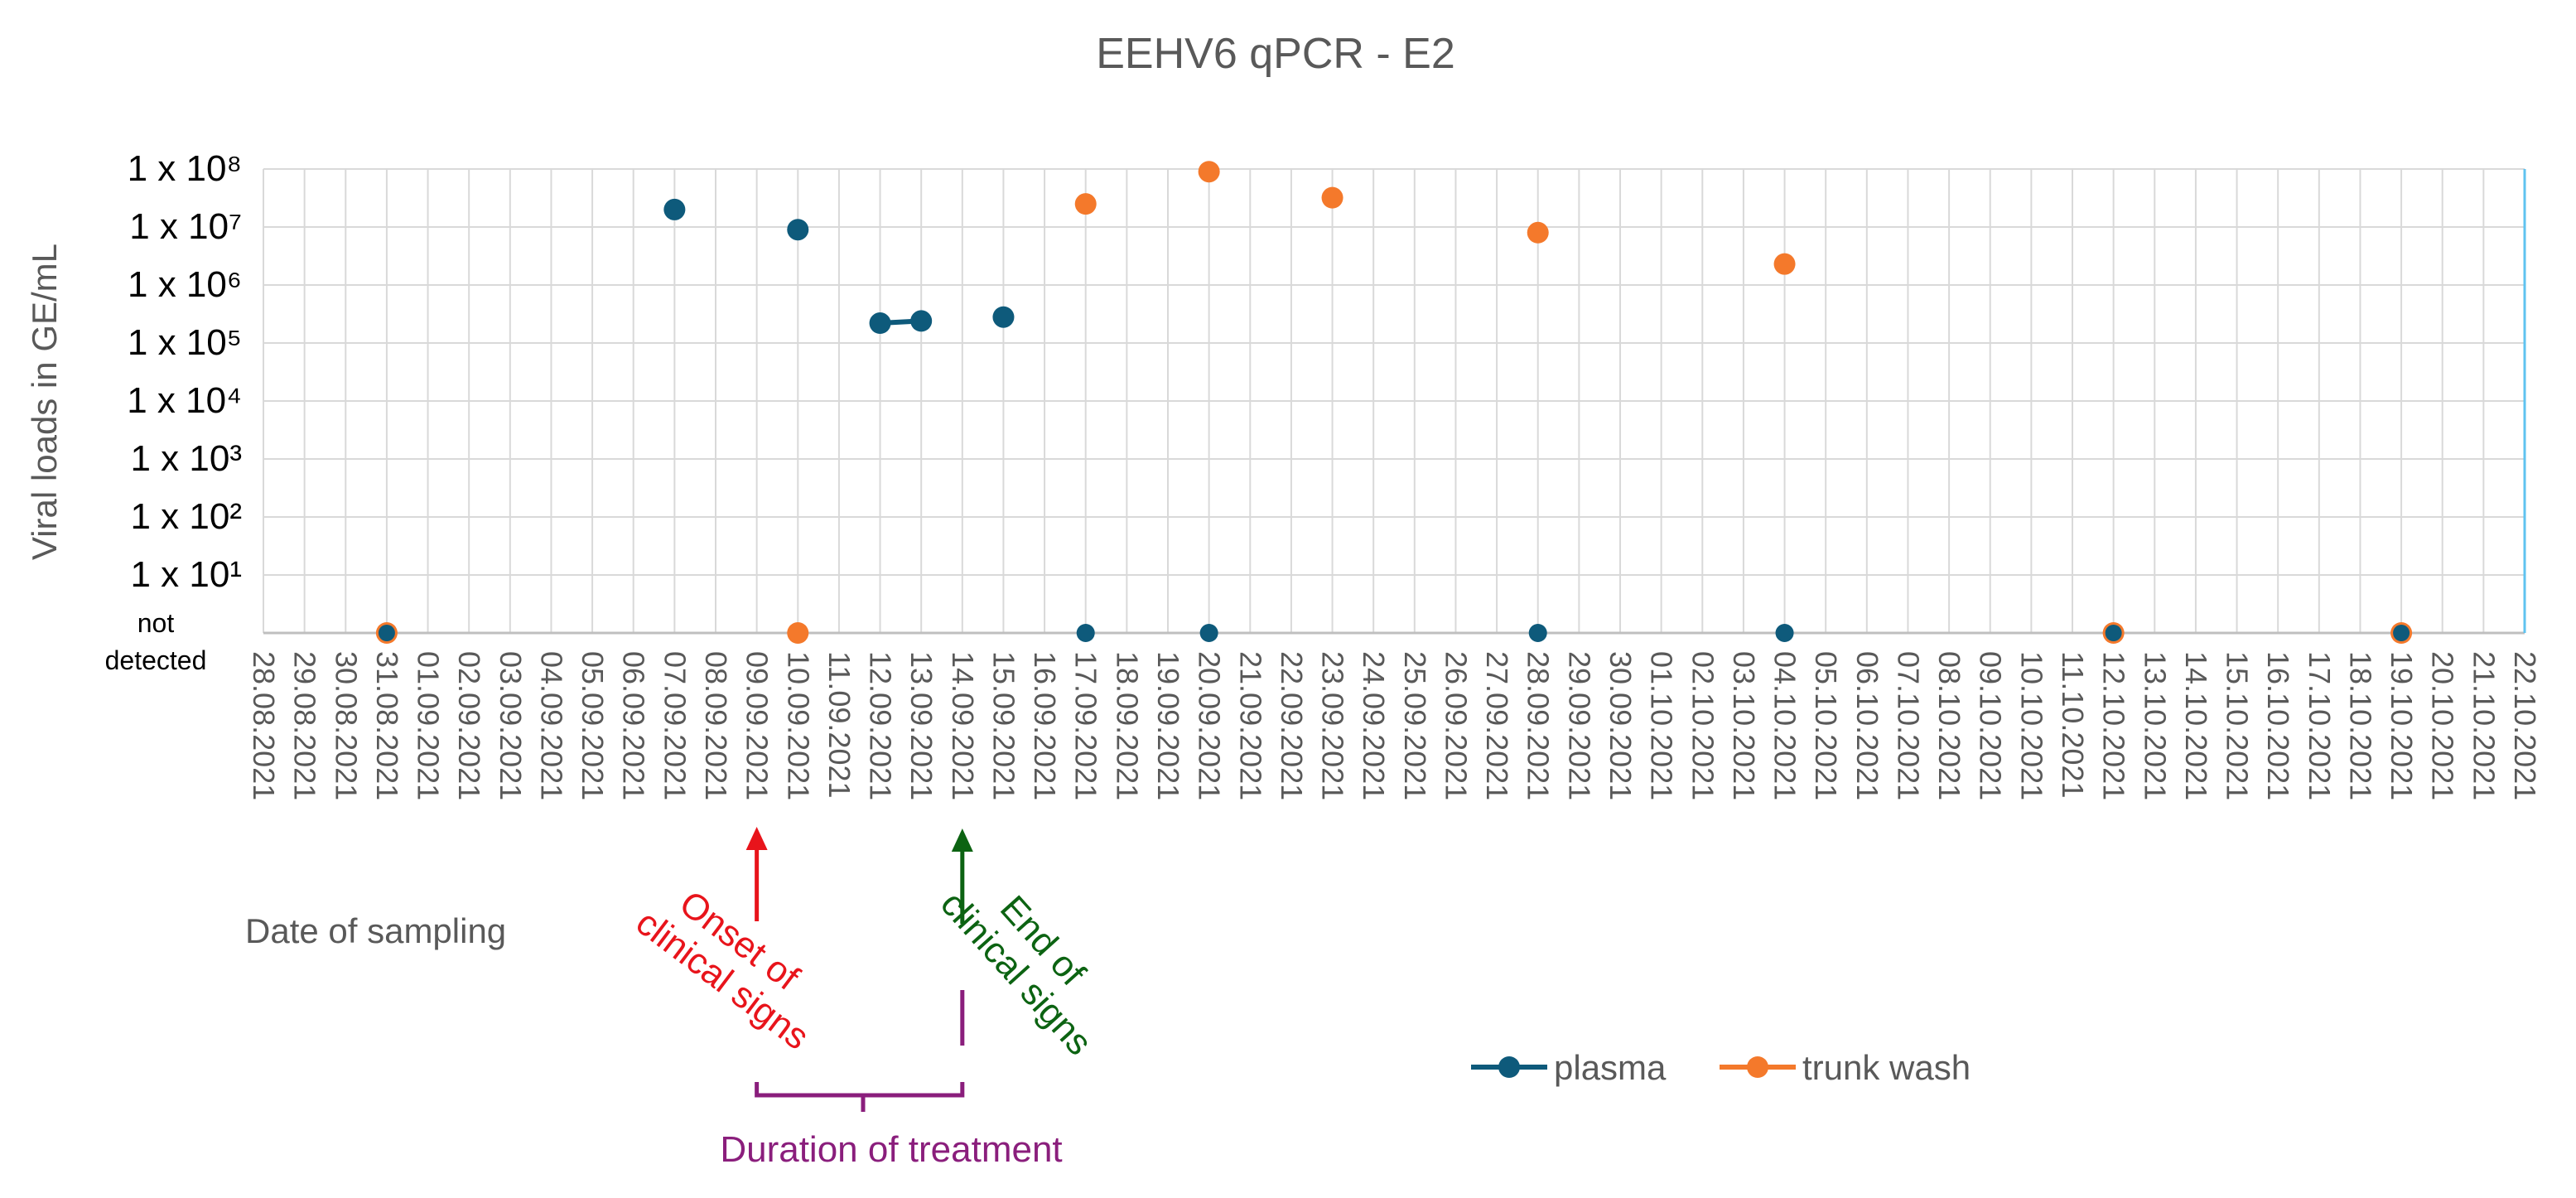 This screenshot has width=2576, height=1198. I want to click on x-tick-label: 30.09.2021, so click(1621, 726).